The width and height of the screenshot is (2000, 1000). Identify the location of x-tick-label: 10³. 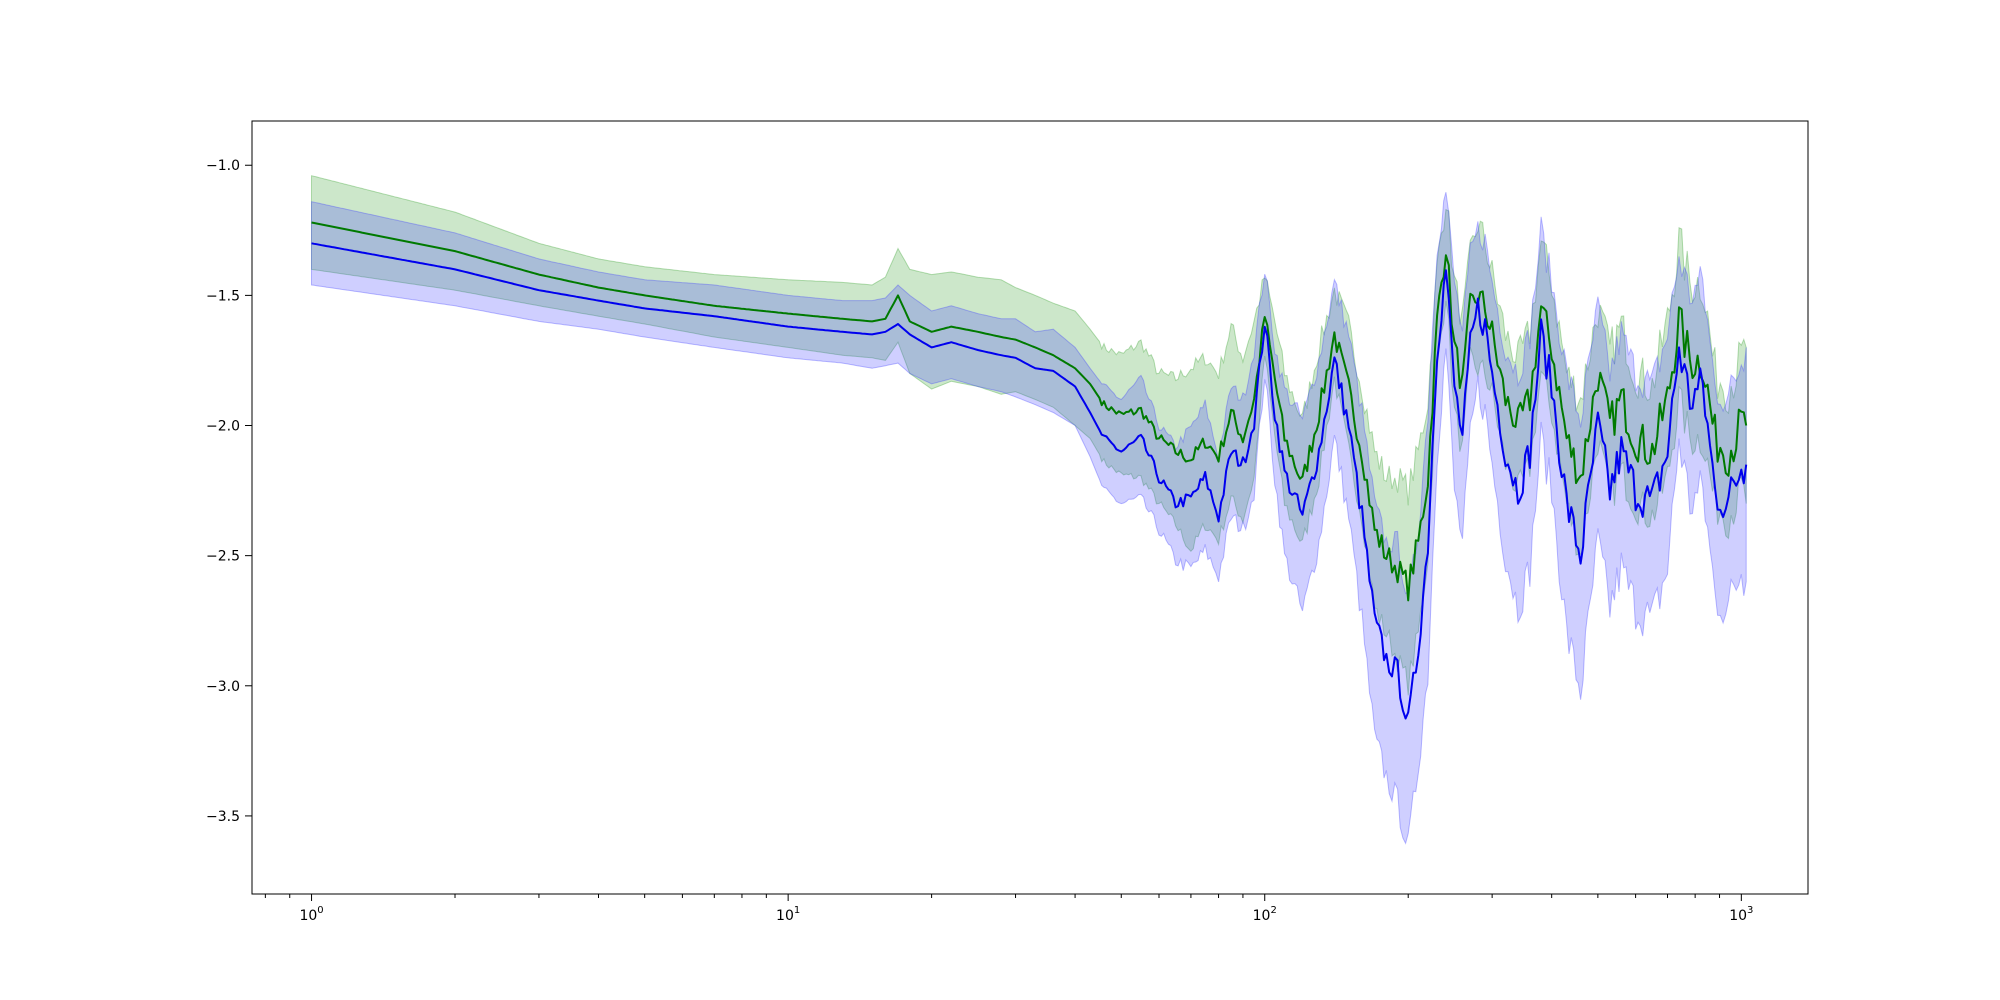
(1741, 914).